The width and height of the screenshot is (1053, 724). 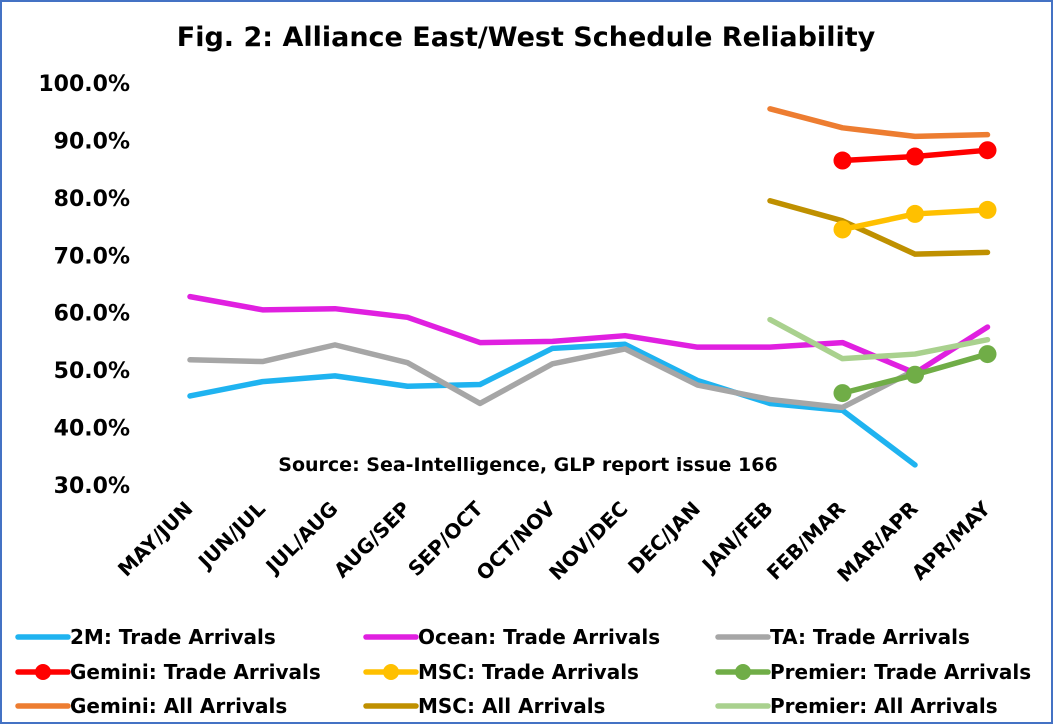 What do you see at coordinates (879, 339) in the screenshot?
I see `series-line-premier-all-arrivals` at bounding box center [879, 339].